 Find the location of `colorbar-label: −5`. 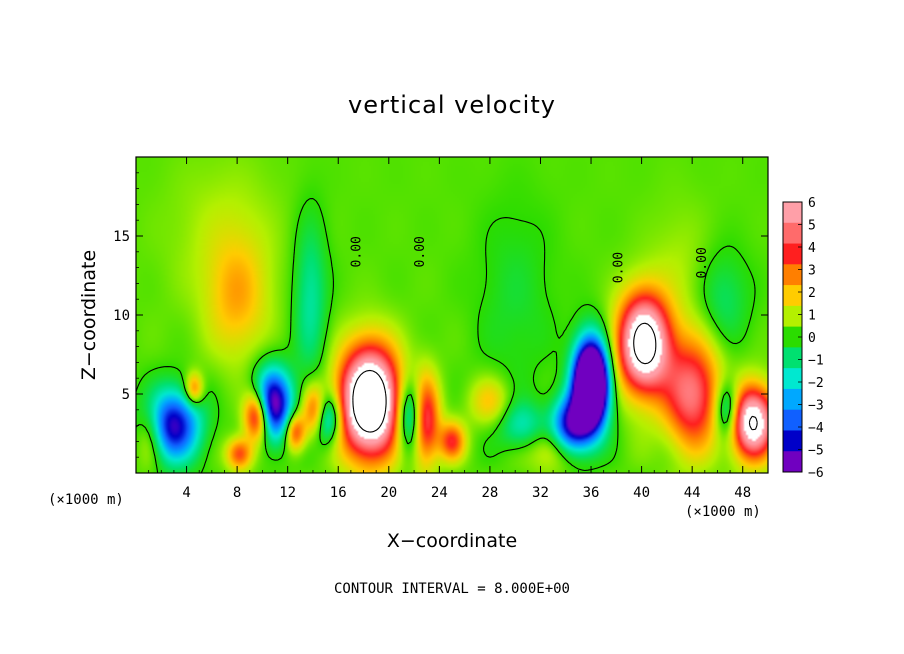

colorbar-label: −5 is located at coordinates (816, 451).